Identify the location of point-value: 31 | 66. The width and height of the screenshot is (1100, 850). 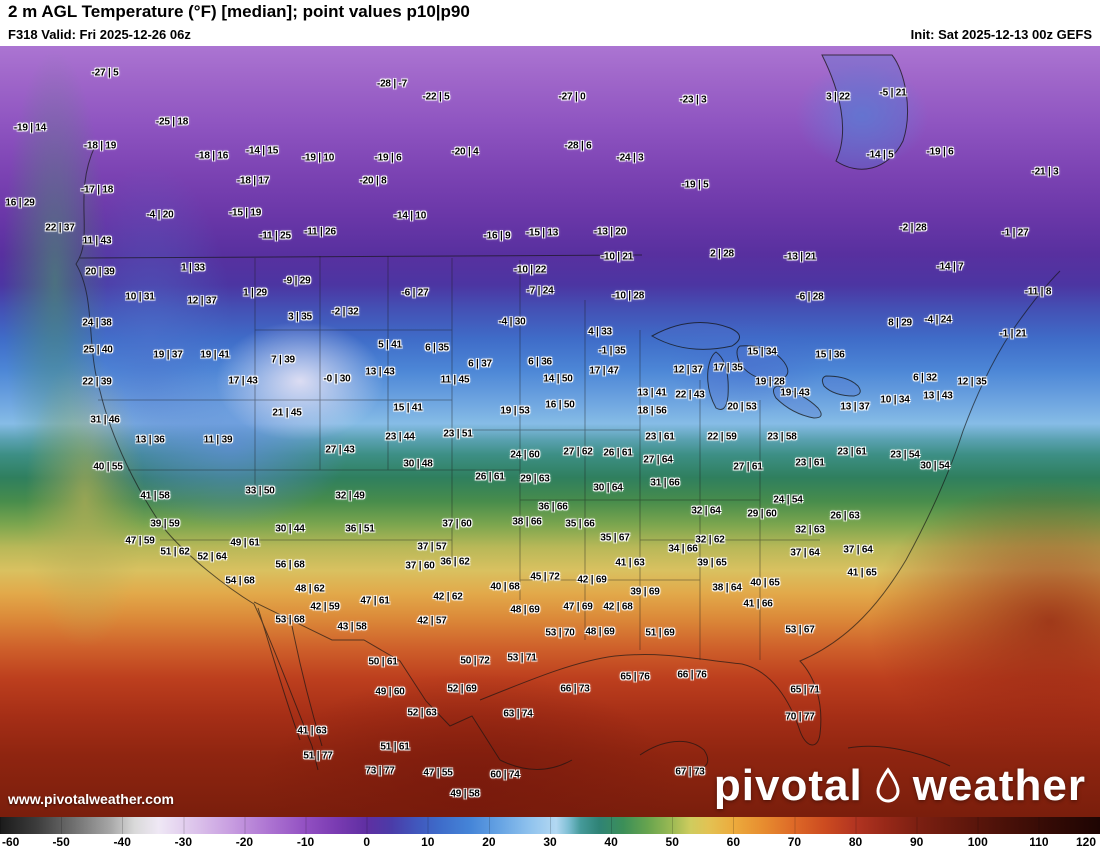
(665, 483).